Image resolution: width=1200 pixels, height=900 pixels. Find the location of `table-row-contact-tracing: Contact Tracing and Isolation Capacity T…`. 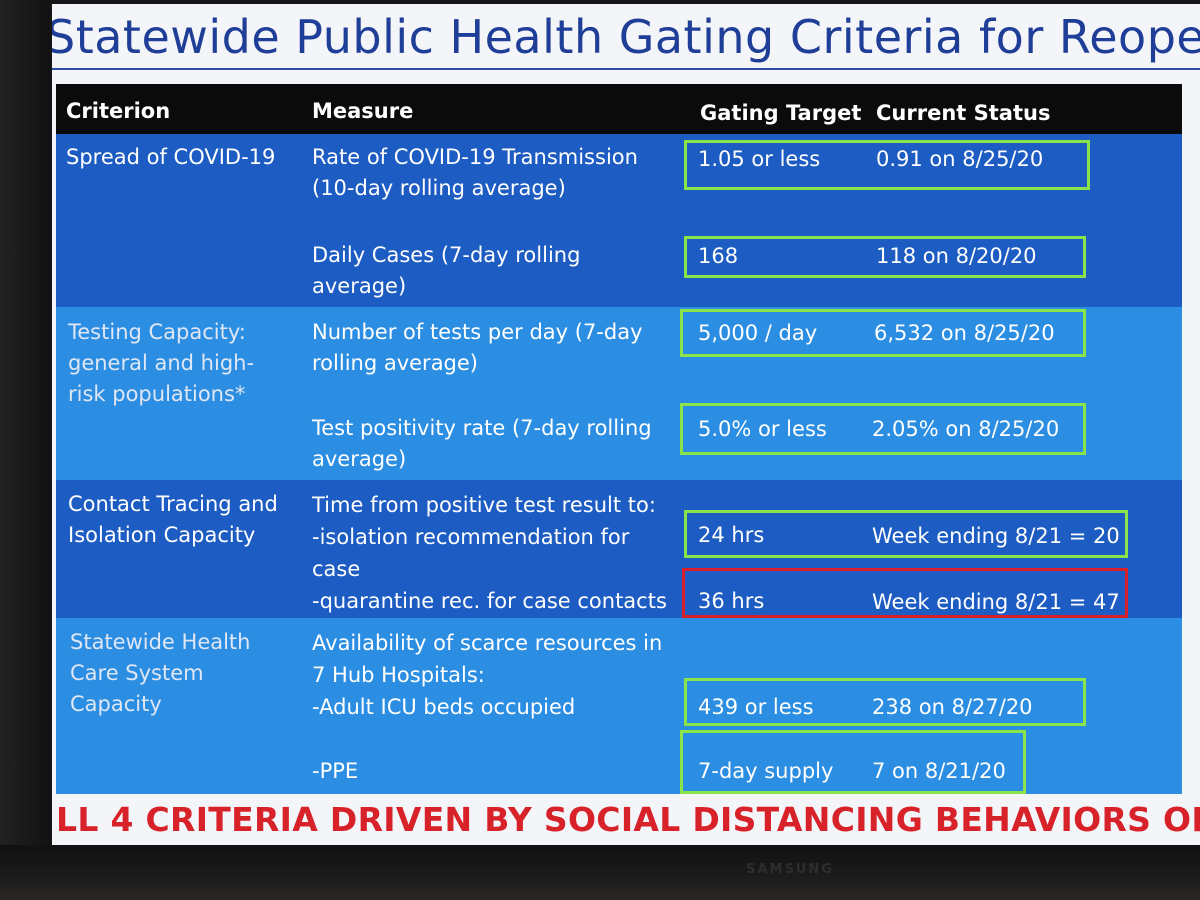

table-row-contact-tracing: Contact Tracing and Isolation Capacity T… is located at coordinates (619, 549).